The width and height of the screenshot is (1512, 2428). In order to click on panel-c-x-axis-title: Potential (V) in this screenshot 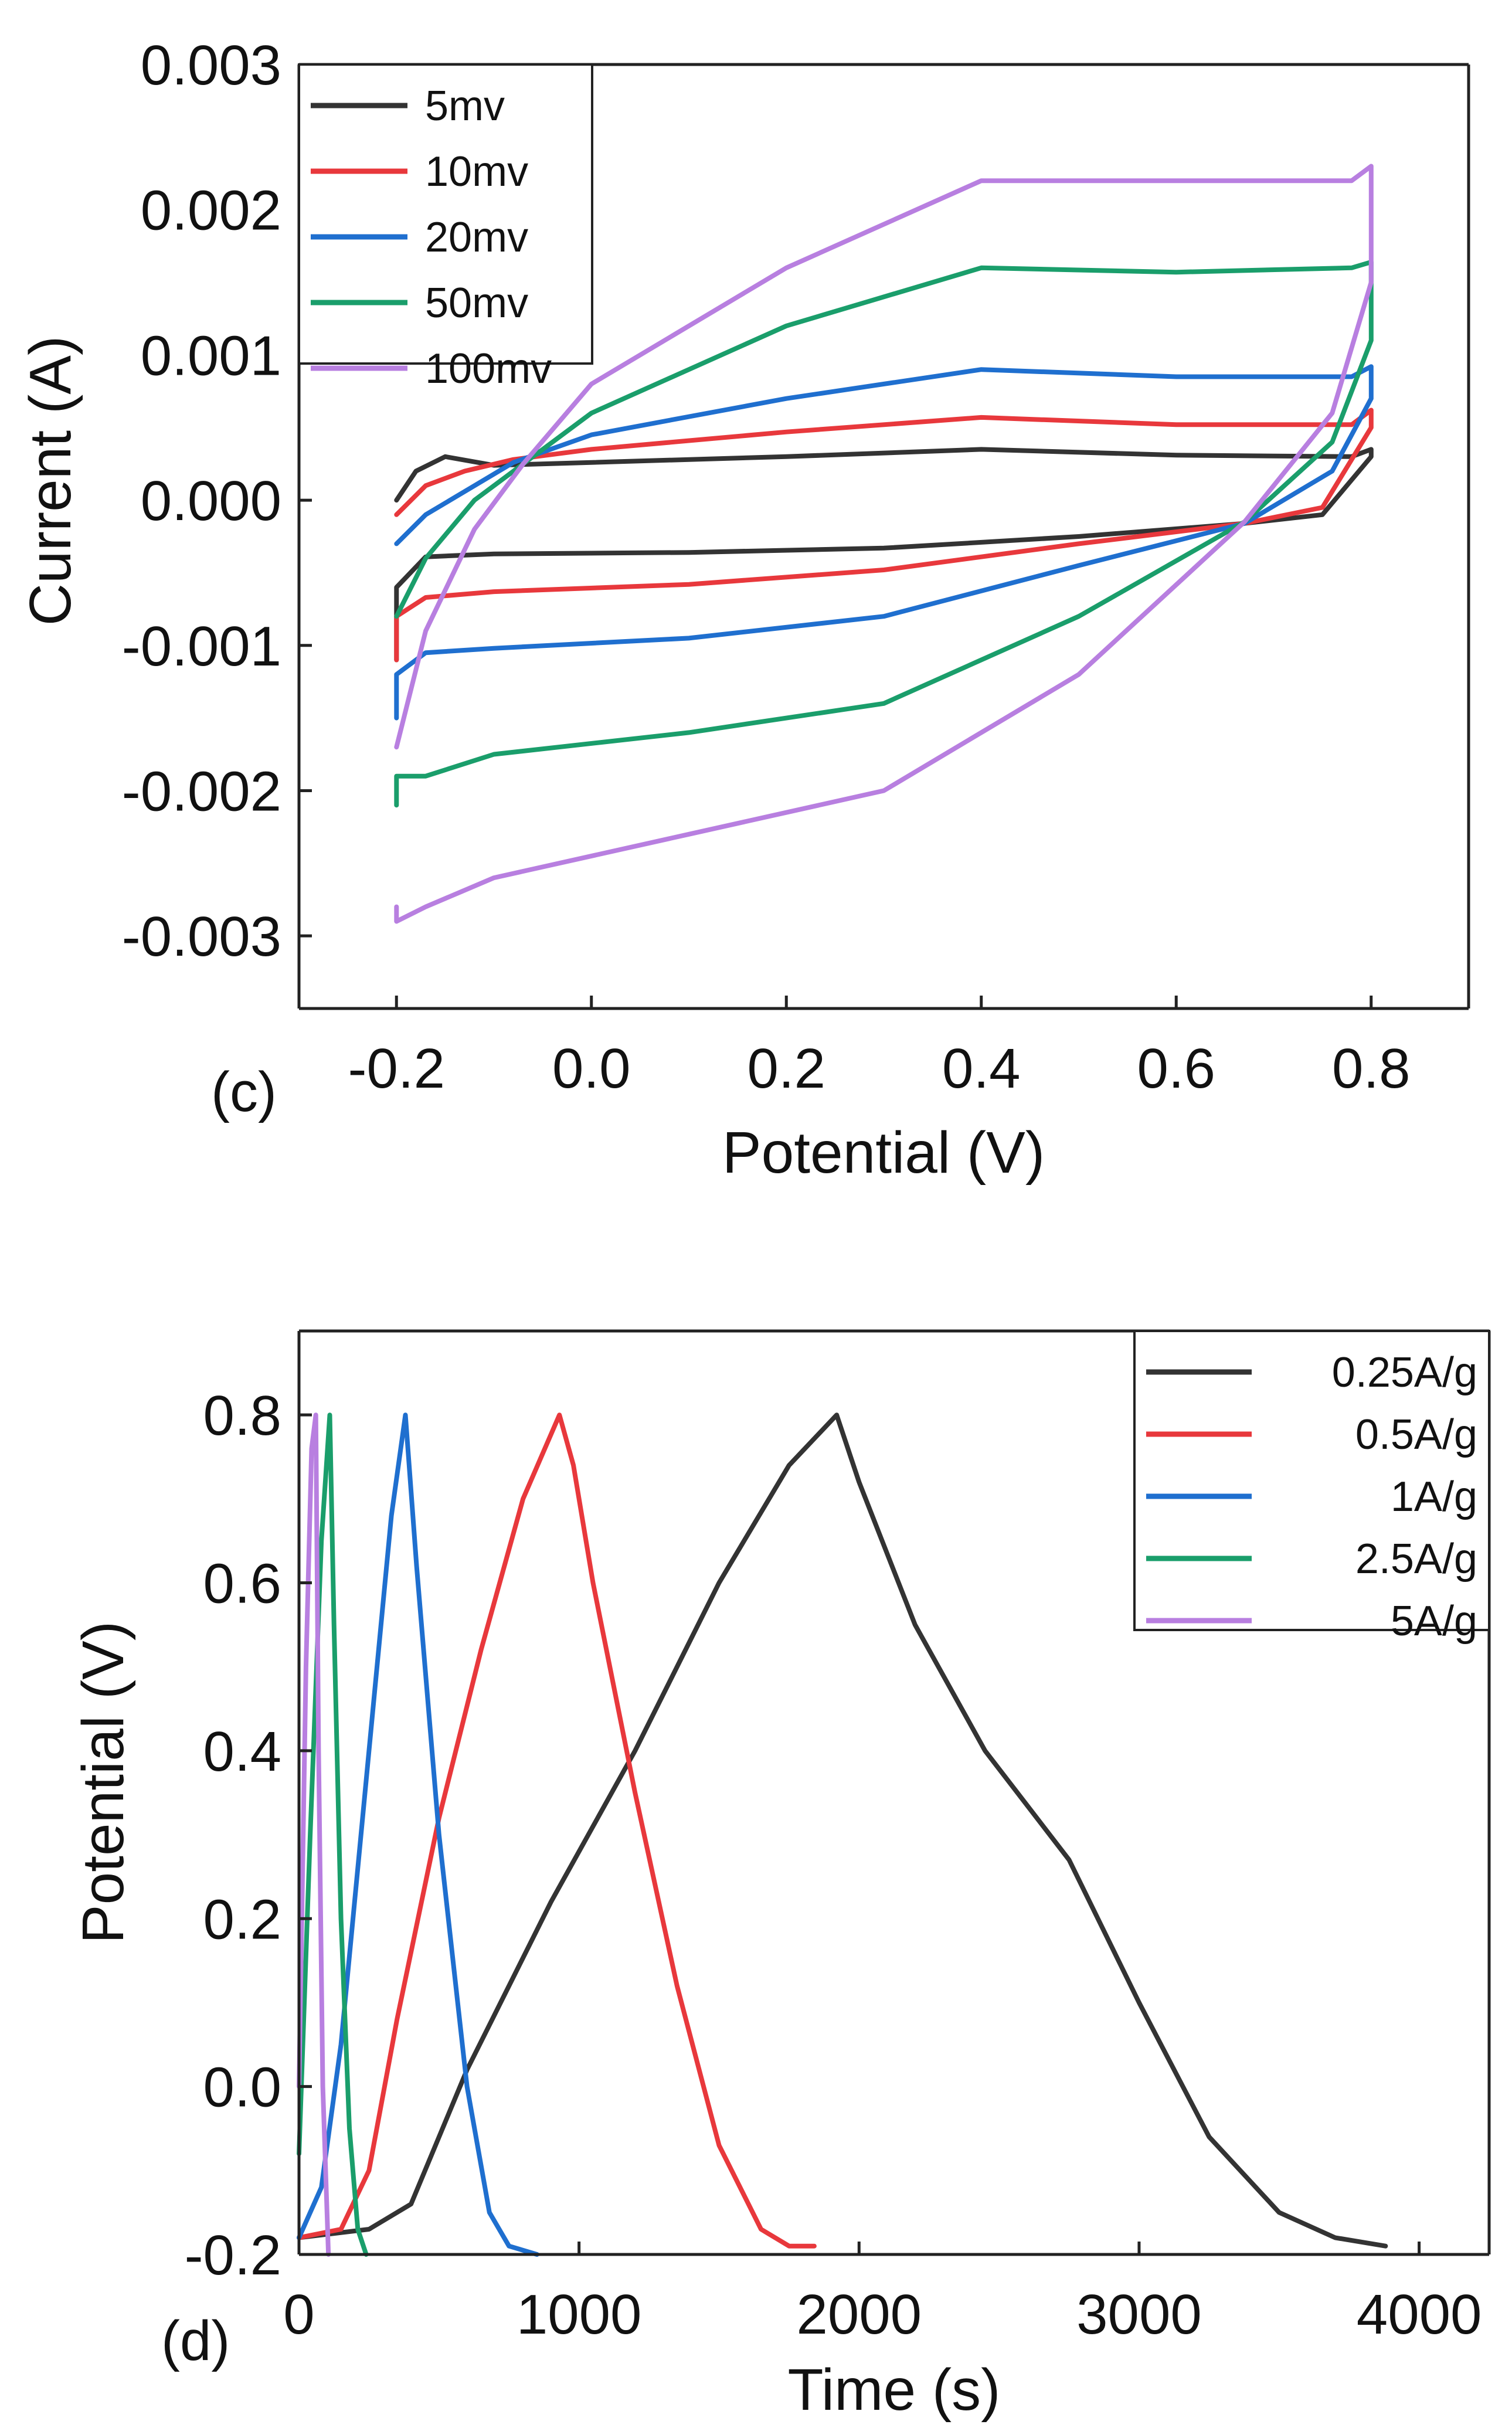, I will do `click(883, 1153)`.